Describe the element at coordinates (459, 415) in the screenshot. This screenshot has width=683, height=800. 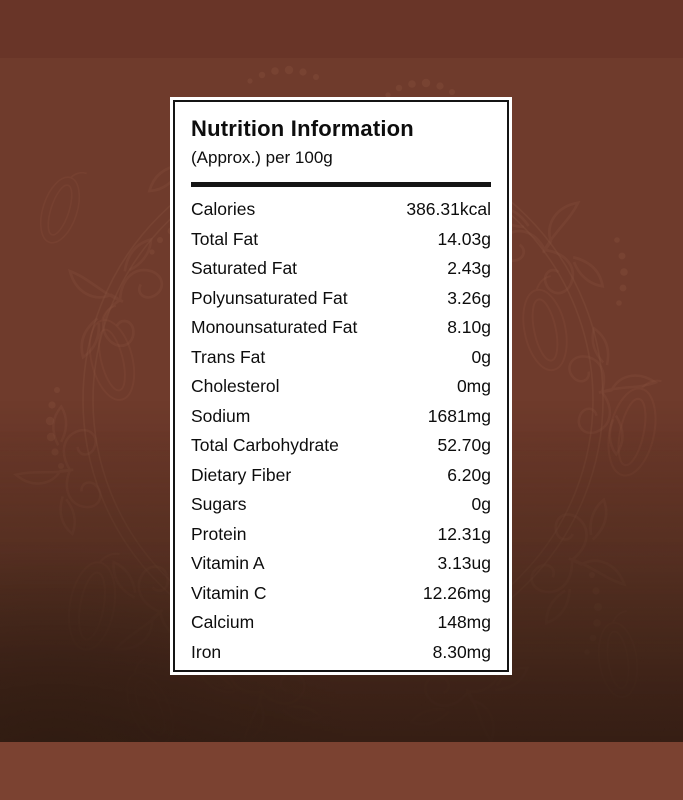
I see `nutrient-value: 1681mg` at that location.